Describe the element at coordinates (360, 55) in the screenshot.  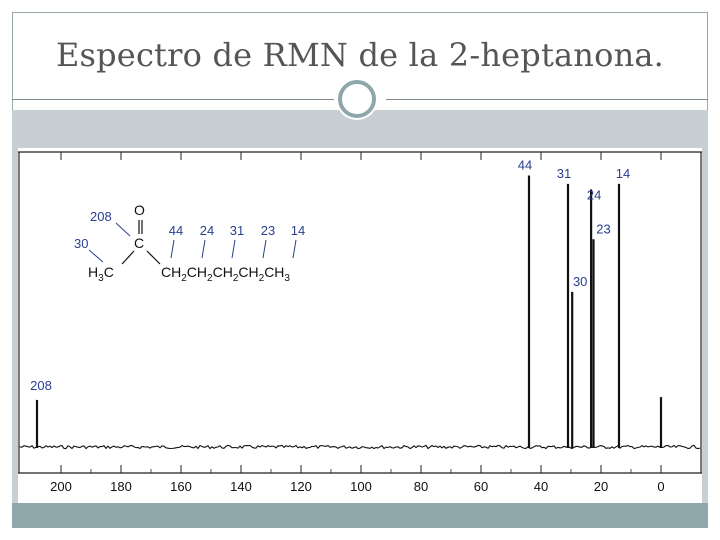
I see `slide-title: Espectro de RMN de la 2-heptanona.` at that location.